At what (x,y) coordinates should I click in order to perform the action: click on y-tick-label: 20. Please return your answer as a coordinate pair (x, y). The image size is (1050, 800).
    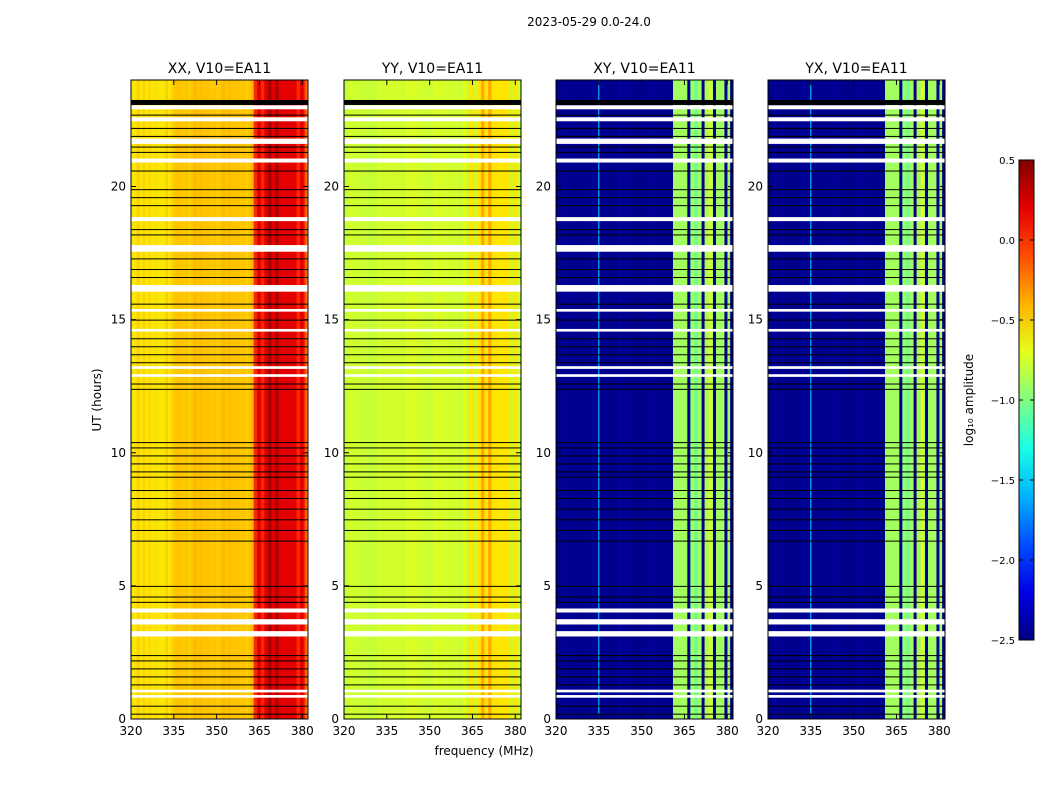
    Looking at the image, I should click on (543, 187).